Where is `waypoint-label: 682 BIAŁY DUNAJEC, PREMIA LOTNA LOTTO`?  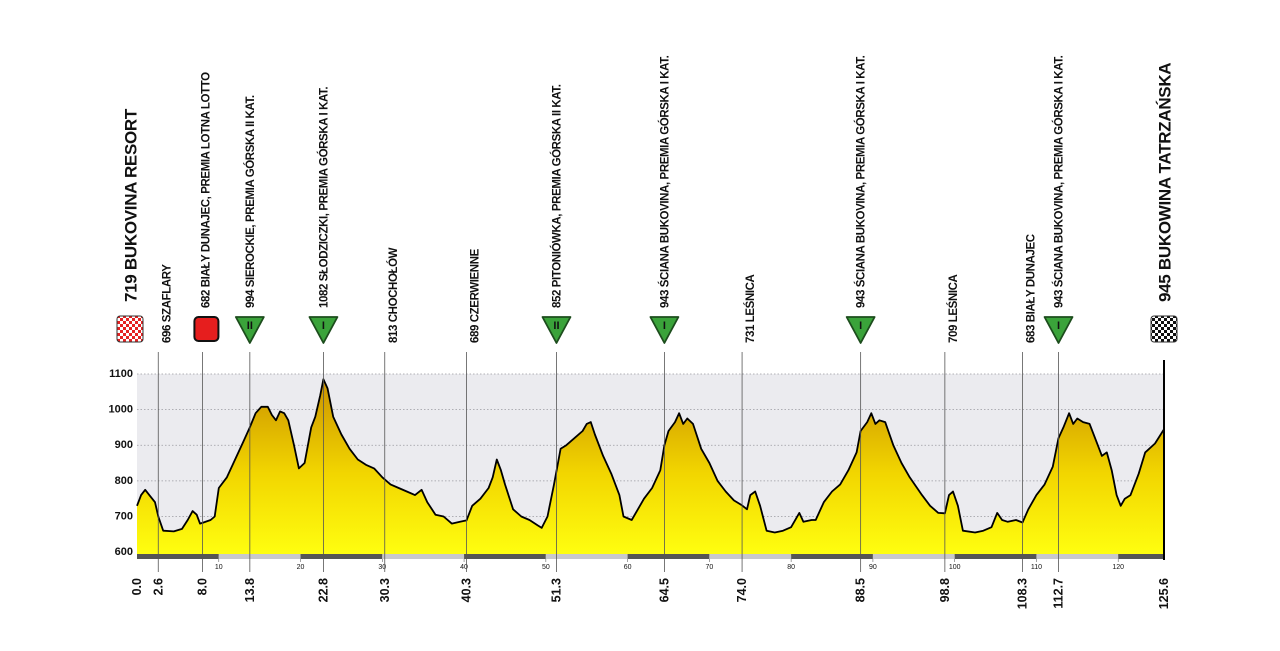 waypoint-label: 682 BIAŁY DUNAJEC, PREMIA LOTNA LOTTO is located at coordinates (206, 190).